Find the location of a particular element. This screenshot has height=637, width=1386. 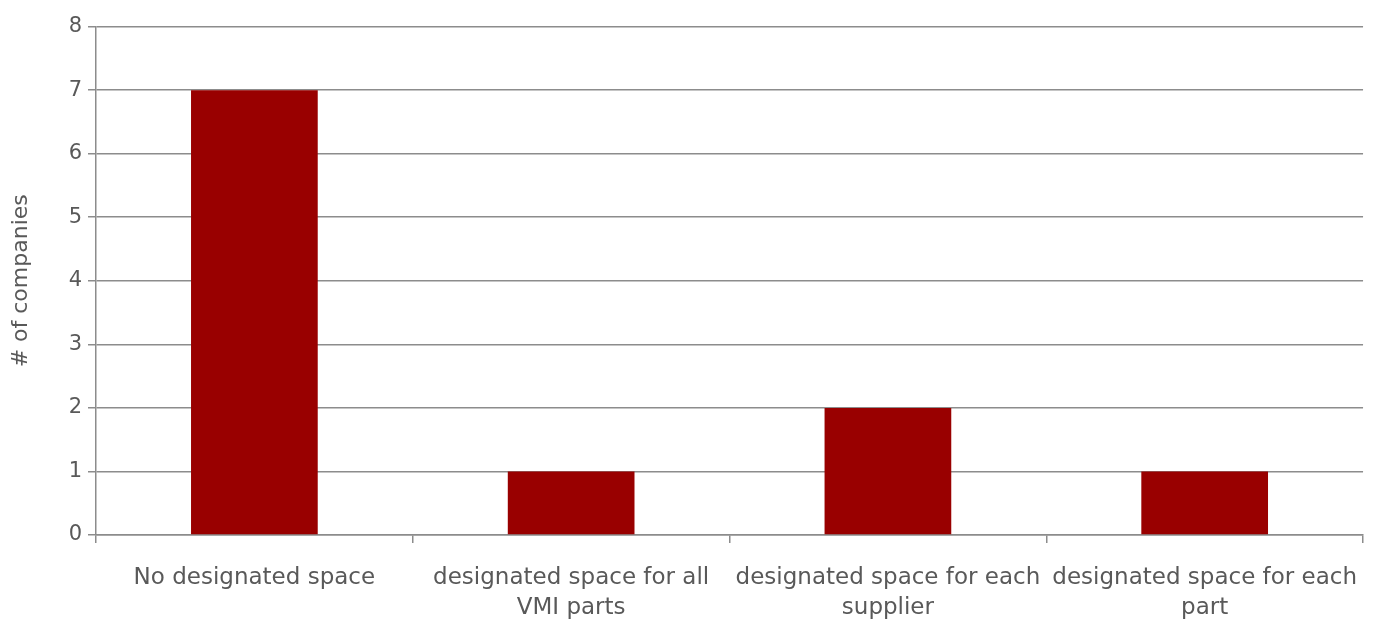

x-tick-label: designated space for all VMI parts is located at coordinates (571, 590).